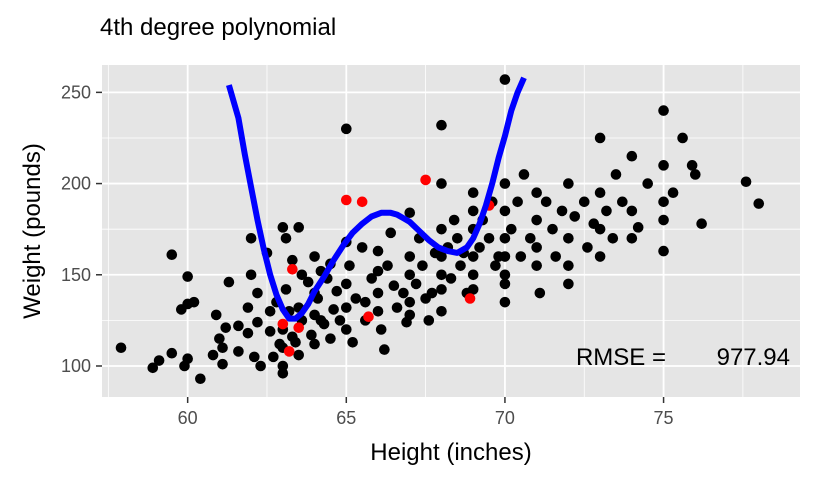 The height and width of the screenshot is (480, 816). What do you see at coordinates (505, 418) in the screenshot?
I see `x-tick-label: 70` at bounding box center [505, 418].